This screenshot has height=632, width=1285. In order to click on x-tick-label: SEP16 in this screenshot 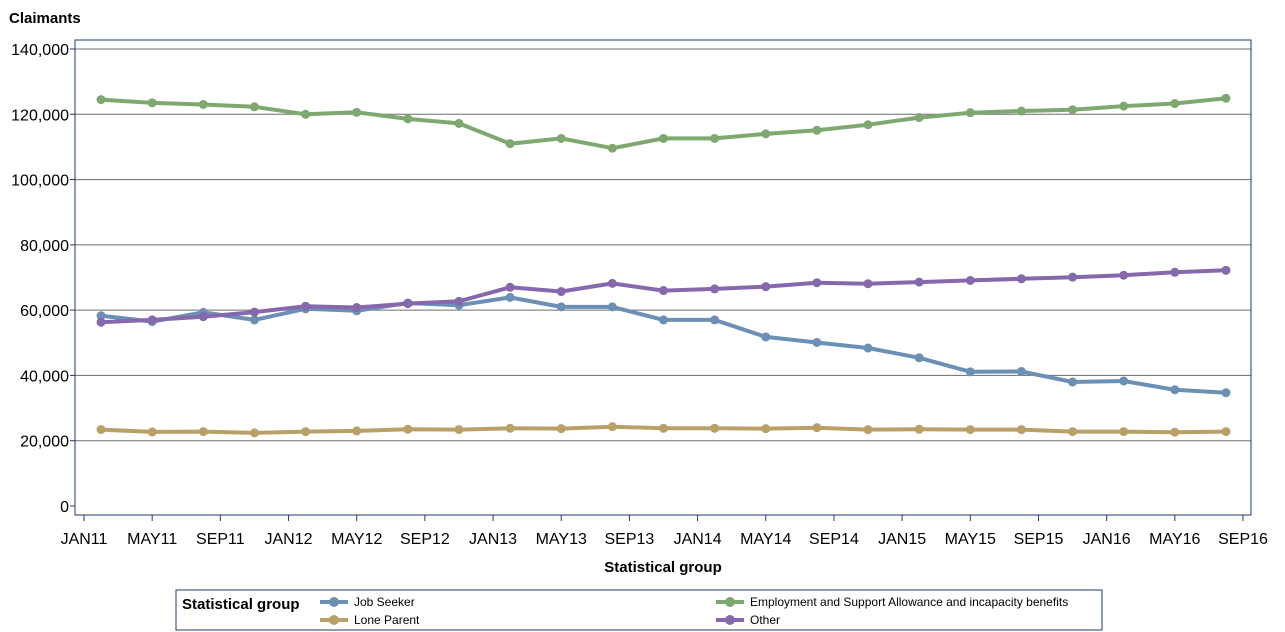, I will do `click(1243, 539)`.